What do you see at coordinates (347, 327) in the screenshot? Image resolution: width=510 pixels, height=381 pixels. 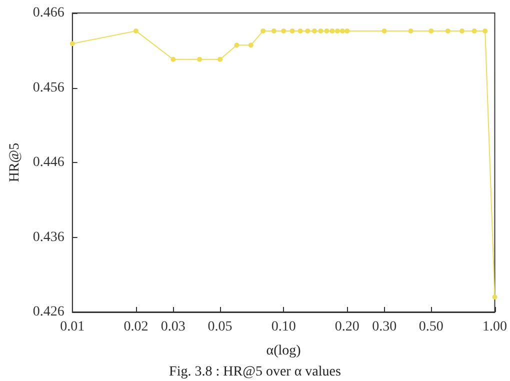 I see `x-tick-label: 0.20` at bounding box center [347, 327].